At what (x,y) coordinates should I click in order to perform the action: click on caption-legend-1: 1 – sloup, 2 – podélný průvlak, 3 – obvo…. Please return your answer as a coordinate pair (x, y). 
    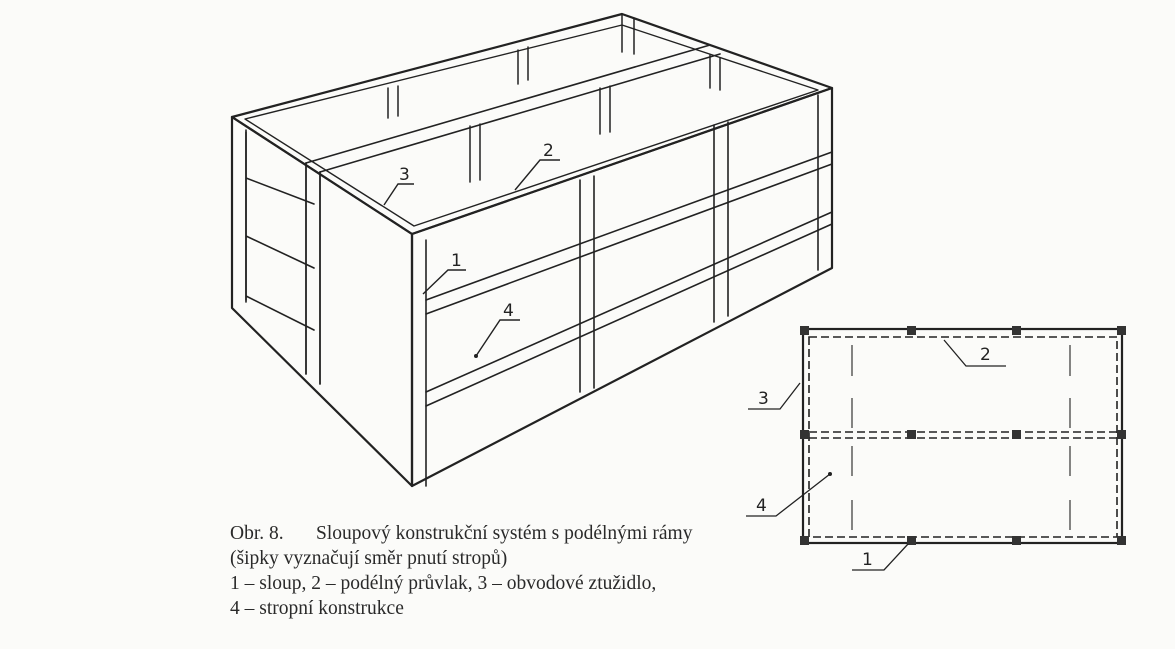
    Looking at the image, I should click on (443, 583).